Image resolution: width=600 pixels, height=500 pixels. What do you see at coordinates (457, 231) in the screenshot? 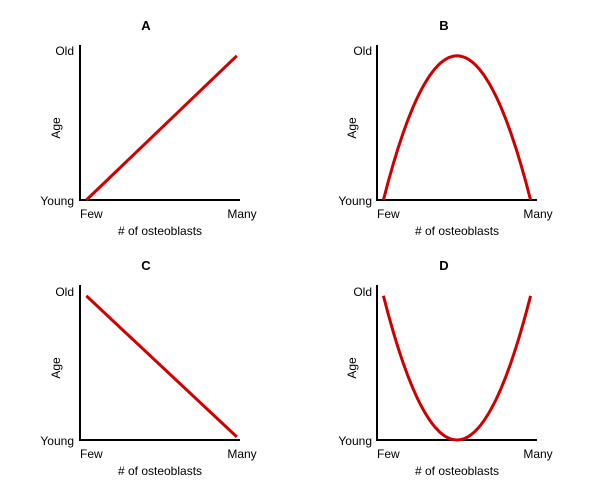
I see `panel-b-x-axis-label: # of osteoblasts` at bounding box center [457, 231].